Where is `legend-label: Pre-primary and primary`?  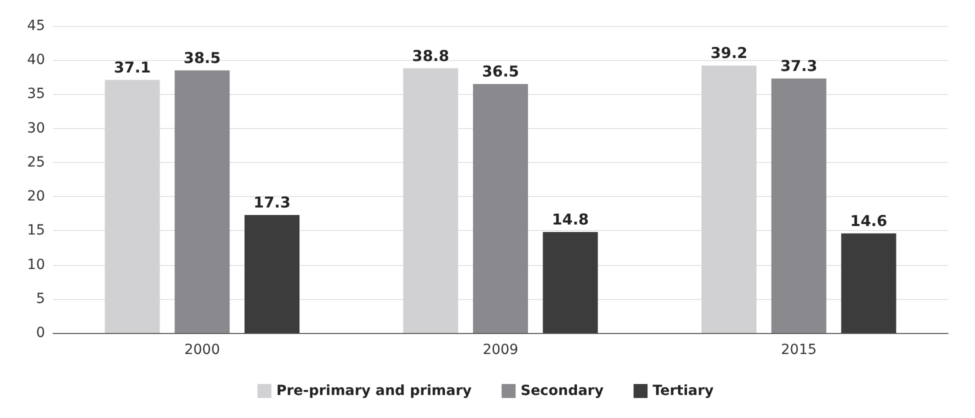 legend-label: Pre-primary and primary is located at coordinates (374, 391).